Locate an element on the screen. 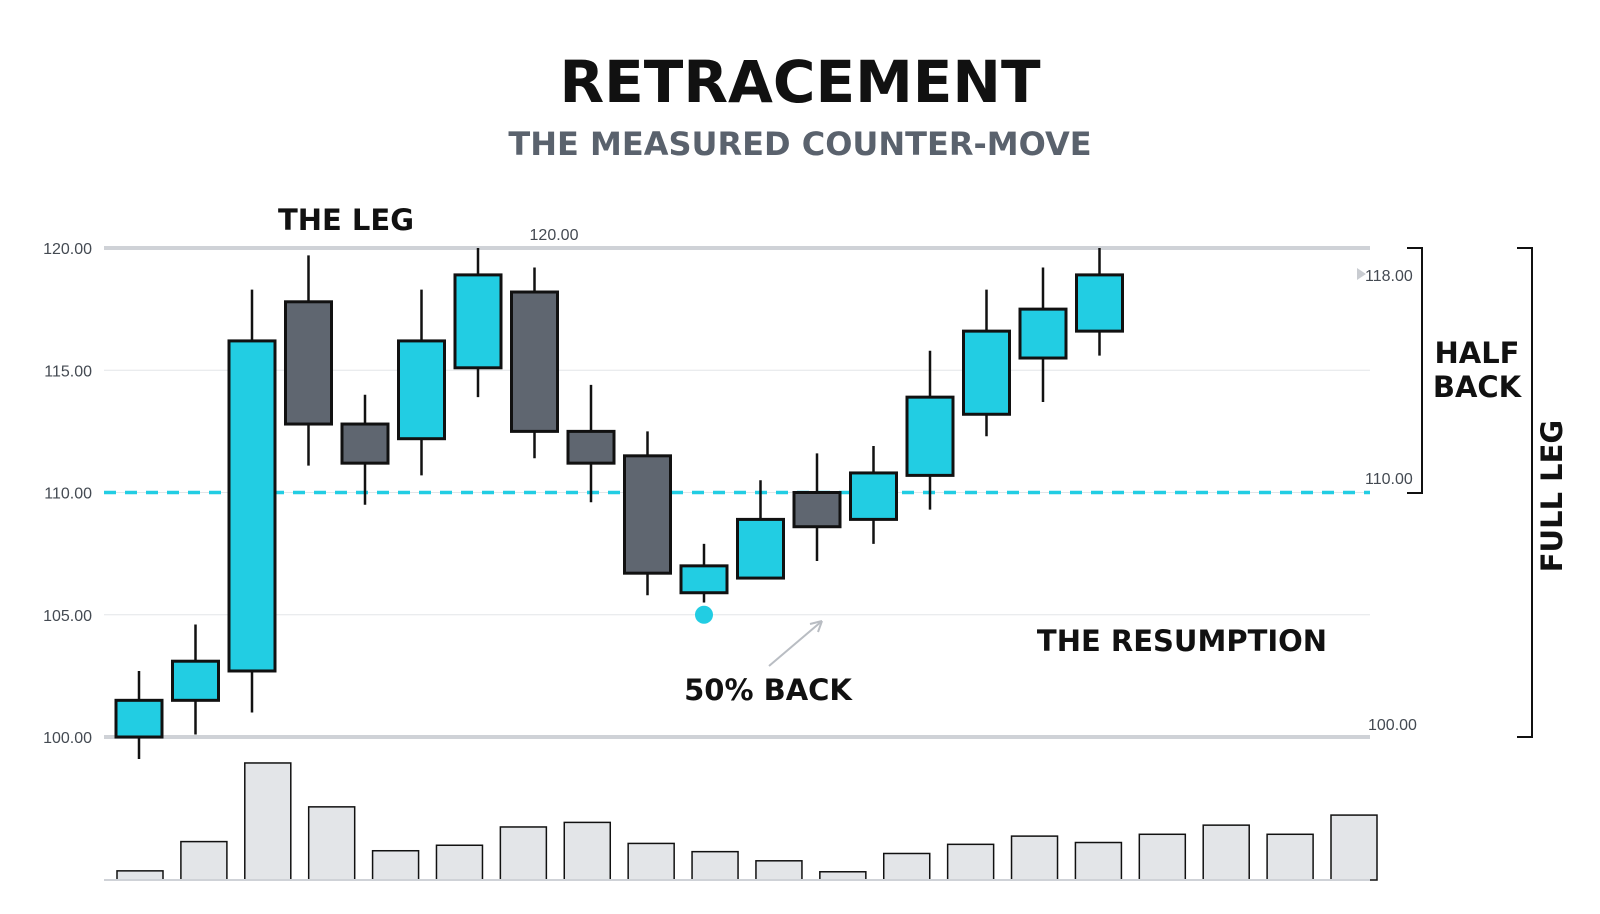  y-axis-ticks: 100.00 105.00 110.00 115.00 120.00 is located at coordinates (67, 494).